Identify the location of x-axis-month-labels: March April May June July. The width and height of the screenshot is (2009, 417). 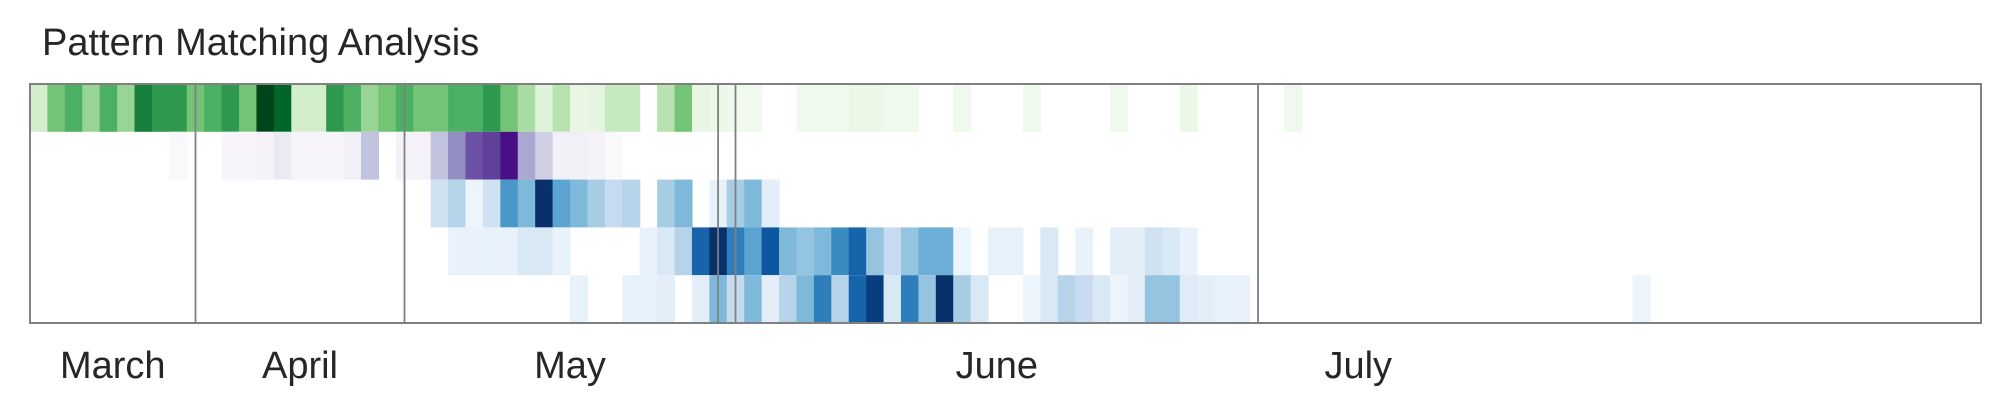
(726, 366).